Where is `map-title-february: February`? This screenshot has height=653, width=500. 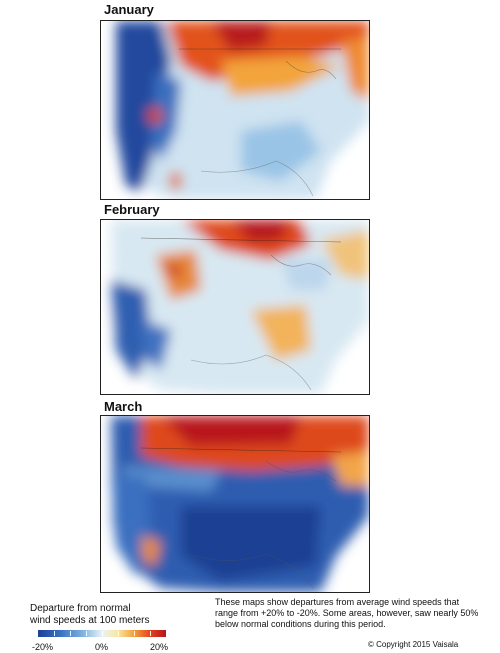
map-title-february: February is located at coordinates (132, 209).